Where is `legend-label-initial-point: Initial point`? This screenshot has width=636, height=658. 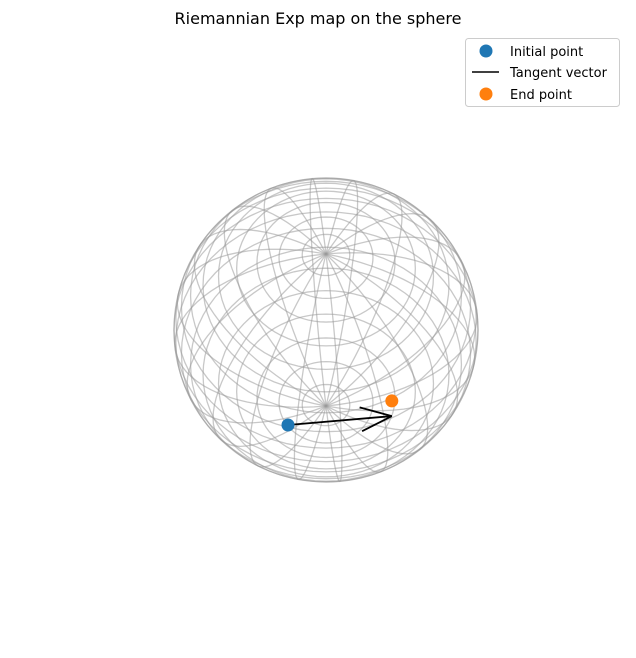 legend-label-initial-point: Initial point is located at coordinates (546, 52).